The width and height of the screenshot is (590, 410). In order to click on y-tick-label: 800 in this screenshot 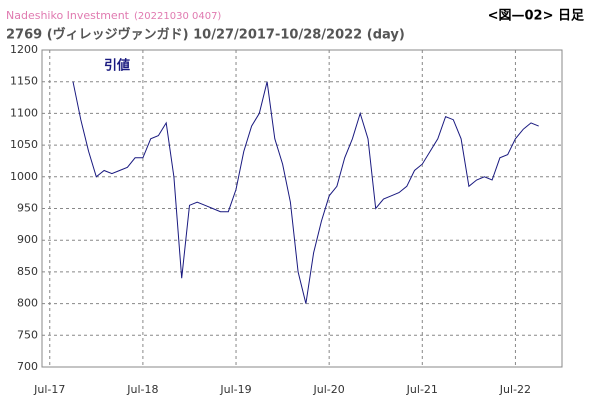, I will do `click(27, 303)`.